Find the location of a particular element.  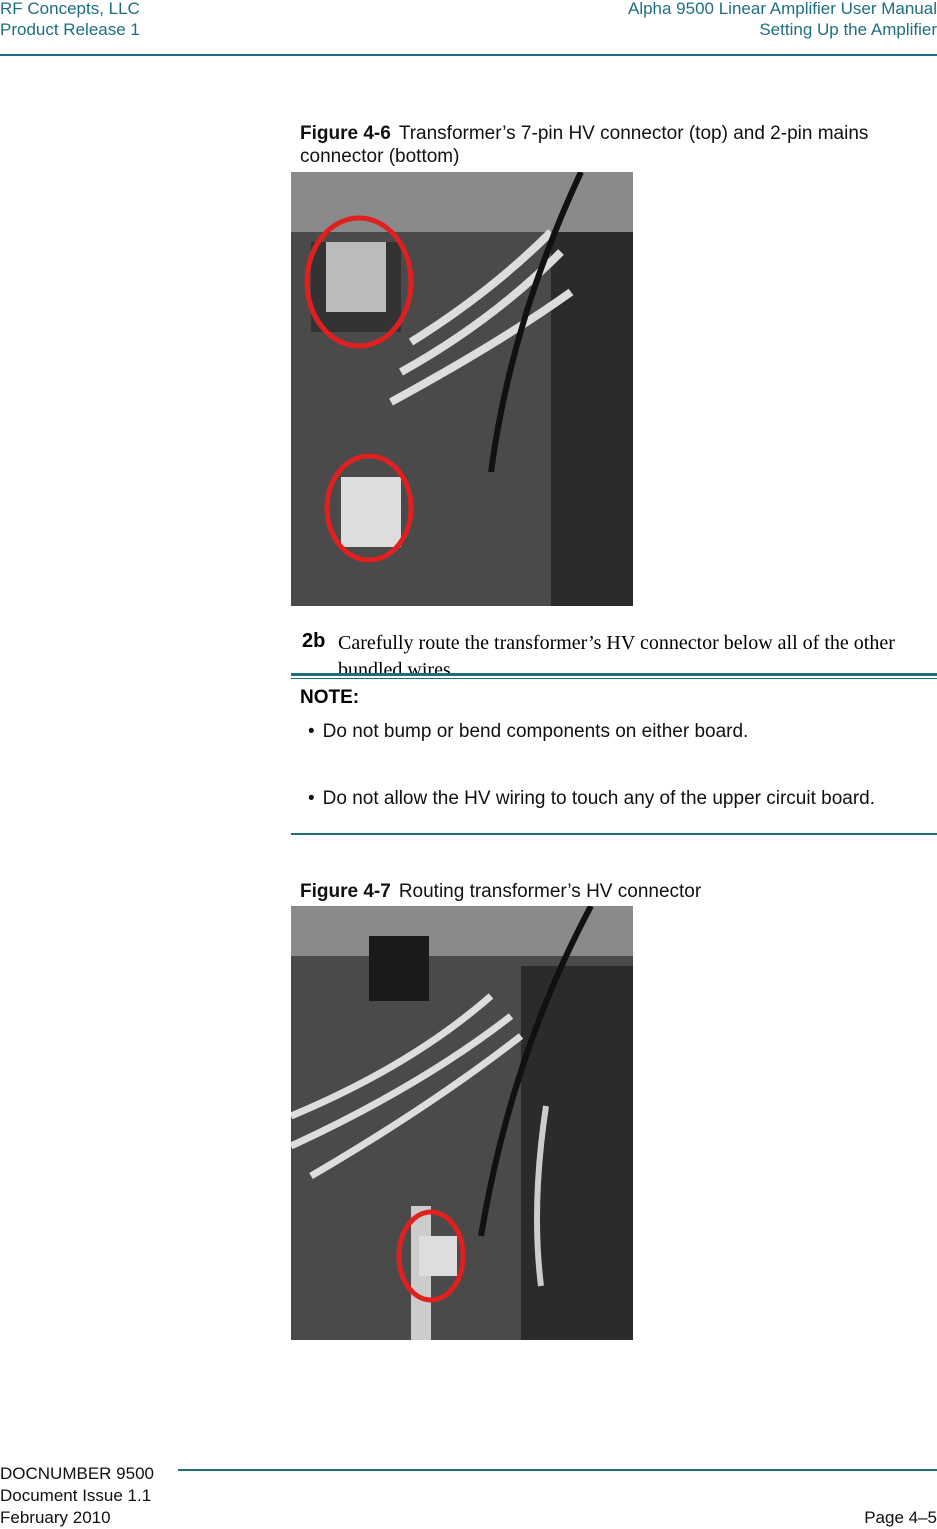

company: RF Concepts, LLC is located at coordinates (70, 9).